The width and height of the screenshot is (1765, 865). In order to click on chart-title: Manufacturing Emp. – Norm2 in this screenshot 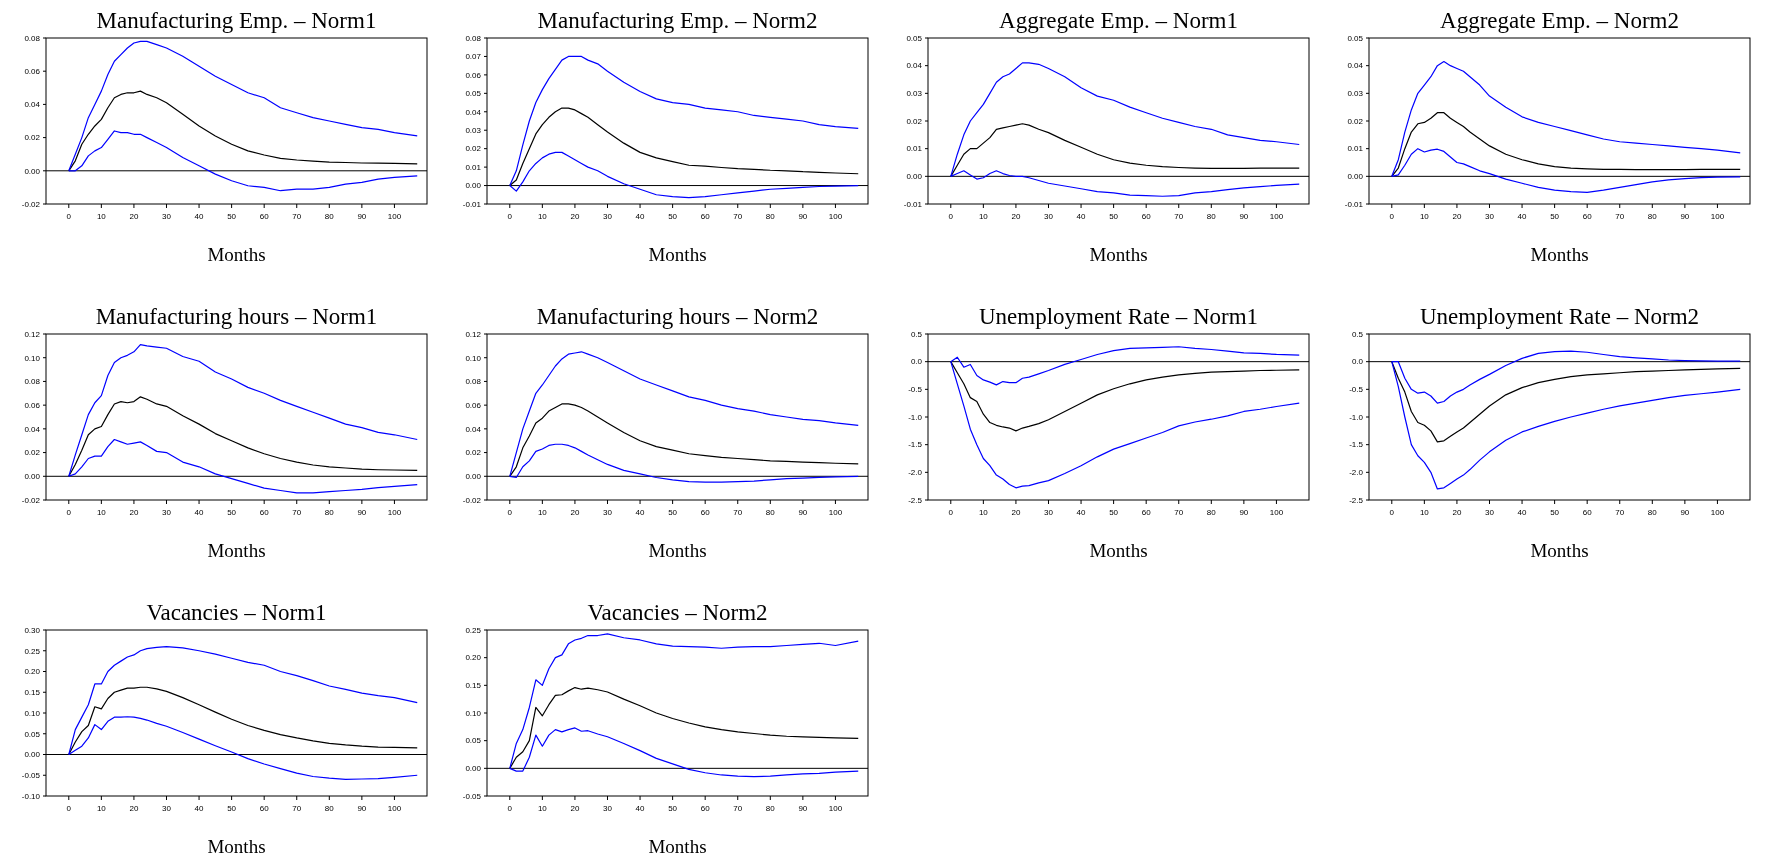, I will do `click(677, 20)`.